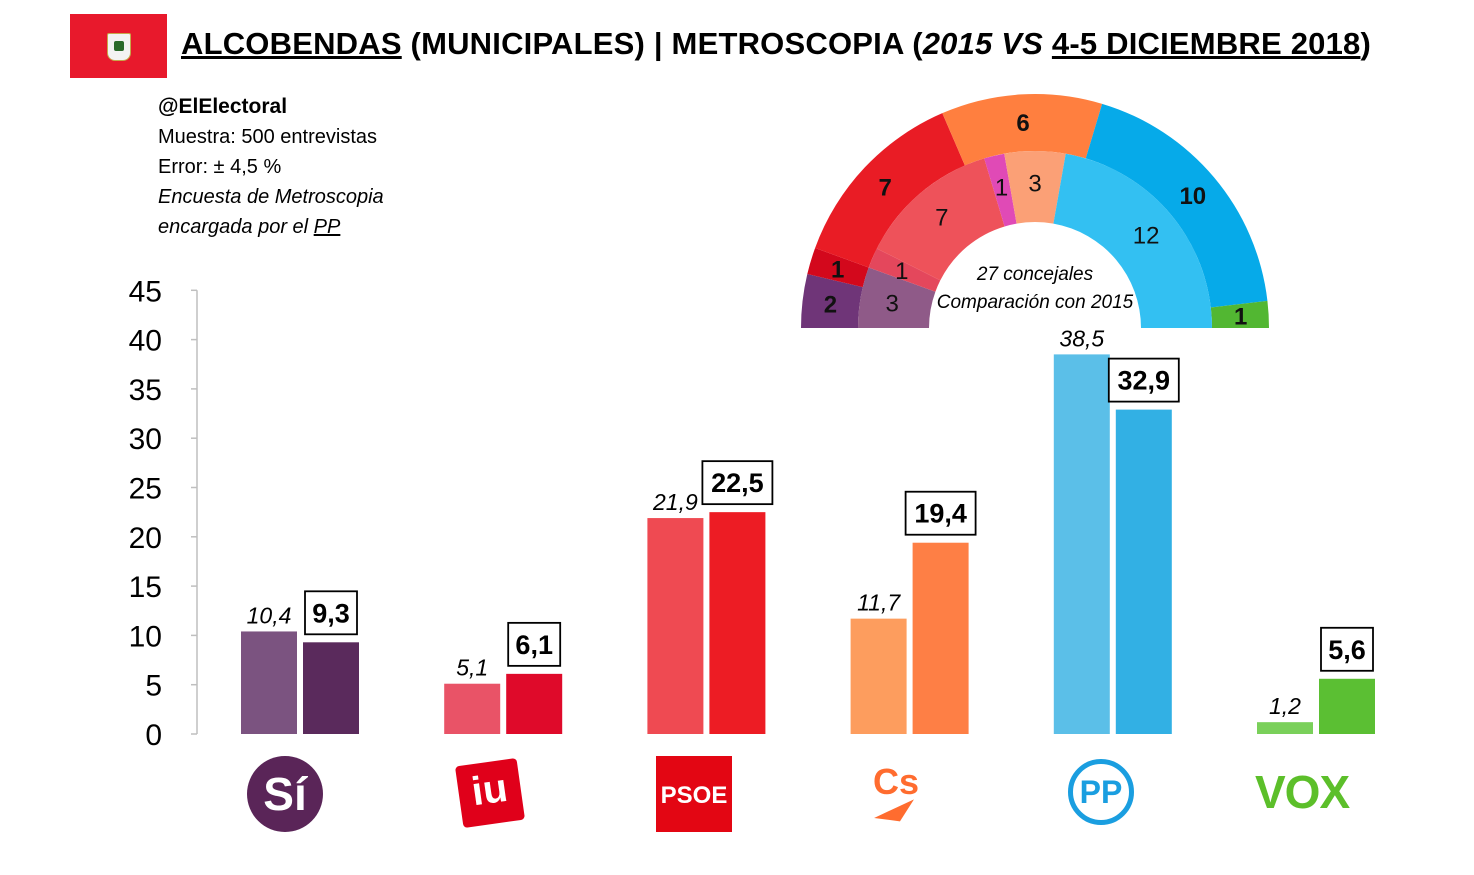 The height and width of the screenshot is (875, 1474). What do you see at coordinates (220, 167) in the screenshot?
I see `error-margin: Error: ± 4,5 %` at bounding box center [220, 167].